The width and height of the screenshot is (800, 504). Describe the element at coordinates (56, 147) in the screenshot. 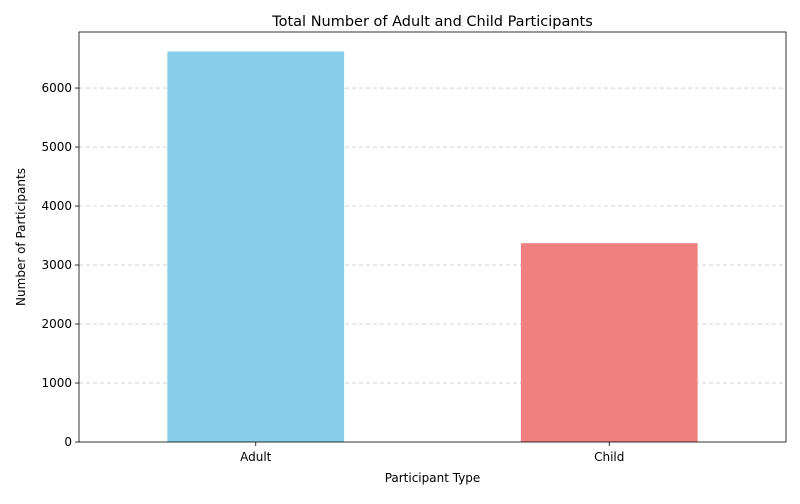

I see `y-tick-label: 5000` at that location.